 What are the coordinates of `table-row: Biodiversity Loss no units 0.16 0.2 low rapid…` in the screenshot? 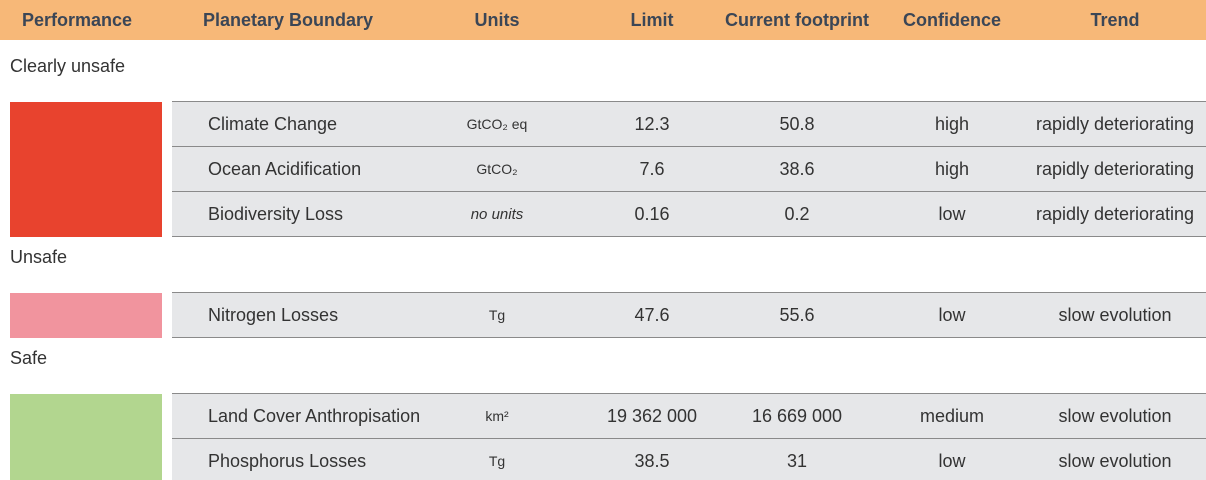 It's located at (689, 214).